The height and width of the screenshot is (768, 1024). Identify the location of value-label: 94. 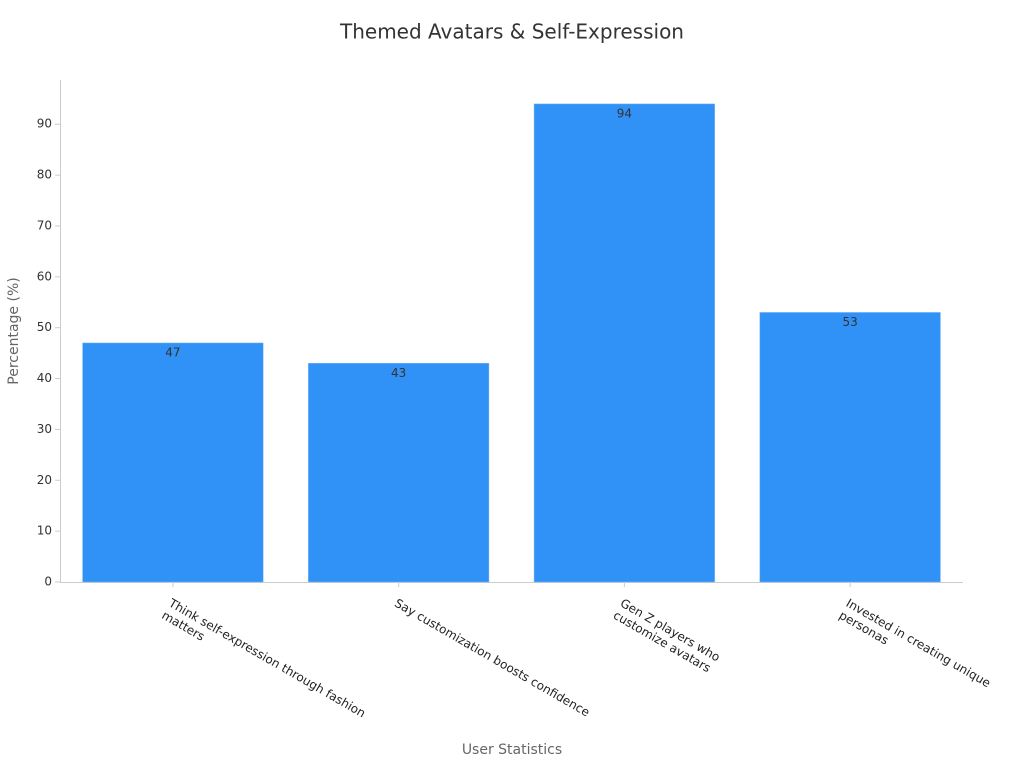
(624, 113).